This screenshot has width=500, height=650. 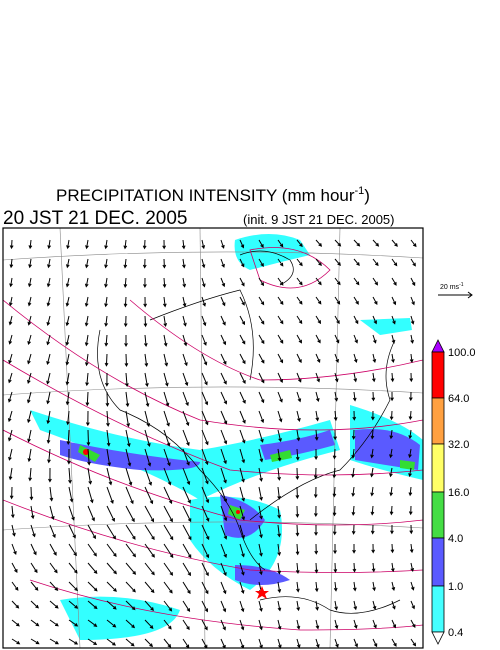 I want to click on colorbar-labels: 100.0 64.0 32.0 16.0 4.0 1.0 0.4, so click(x=462, y=493).